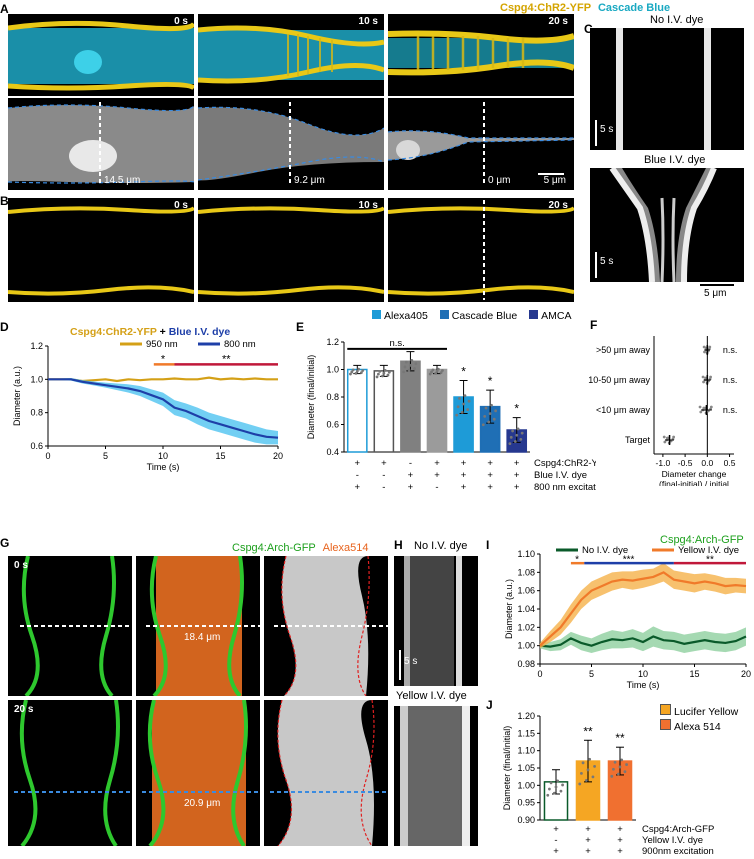 The height and width of the screenshot is (859, 754). Describe the element at coordinates (638, 440) in the screenshot. I see `category-label: Target` at that location.